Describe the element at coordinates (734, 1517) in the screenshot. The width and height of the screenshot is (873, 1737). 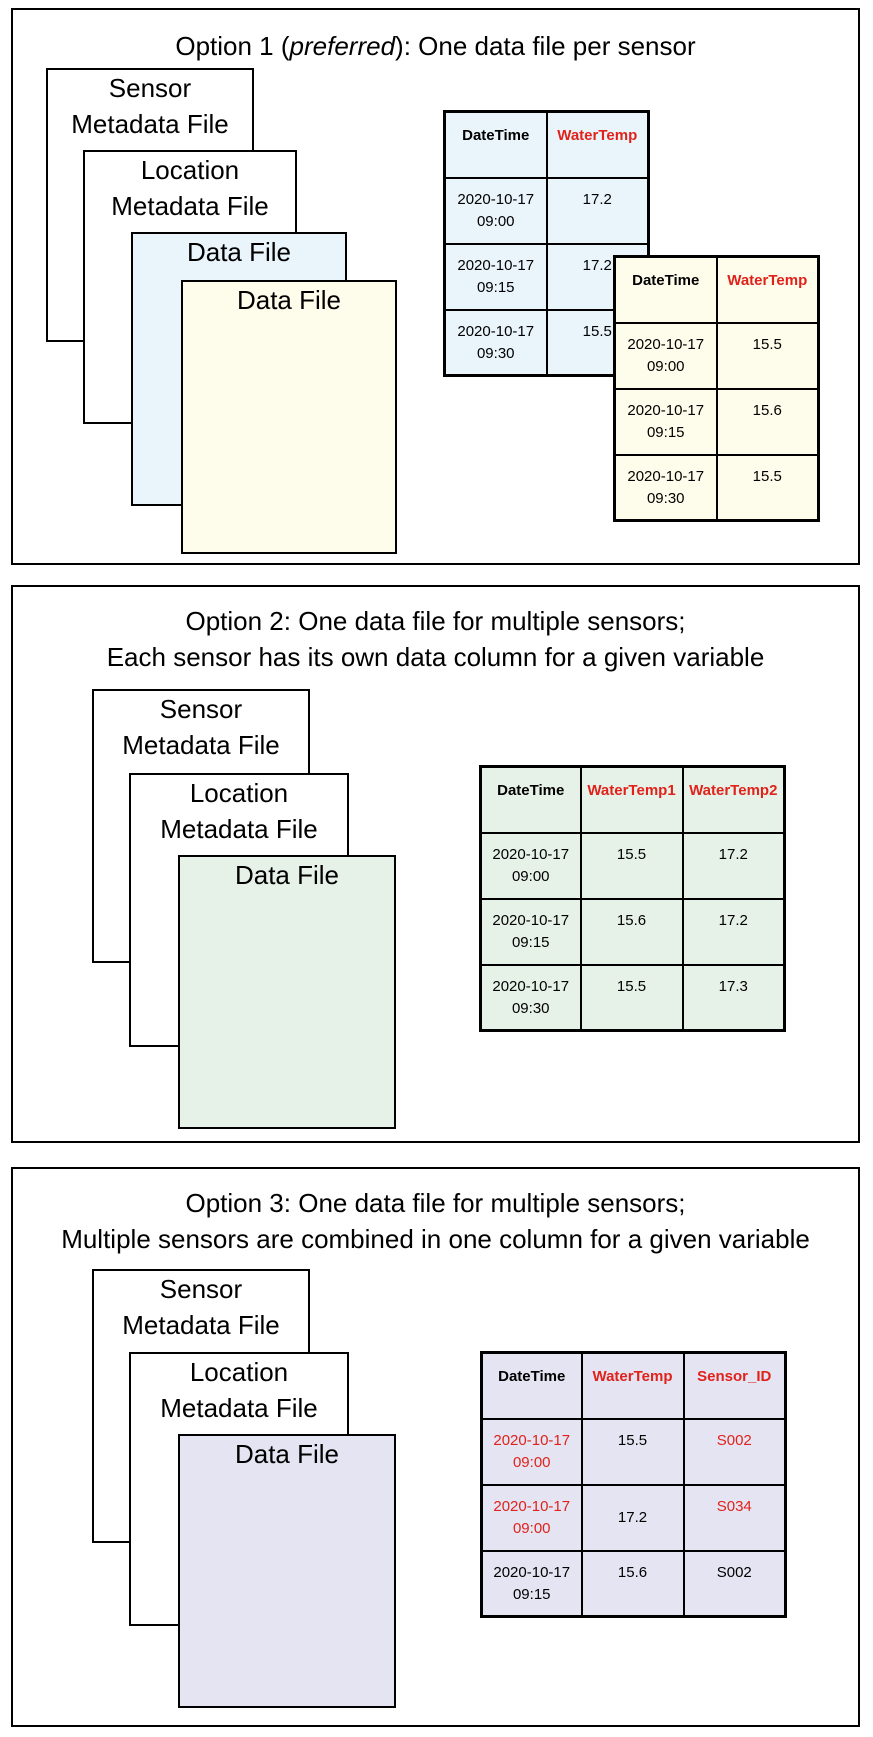
I see `cell-sensor-id: S034` at that location.